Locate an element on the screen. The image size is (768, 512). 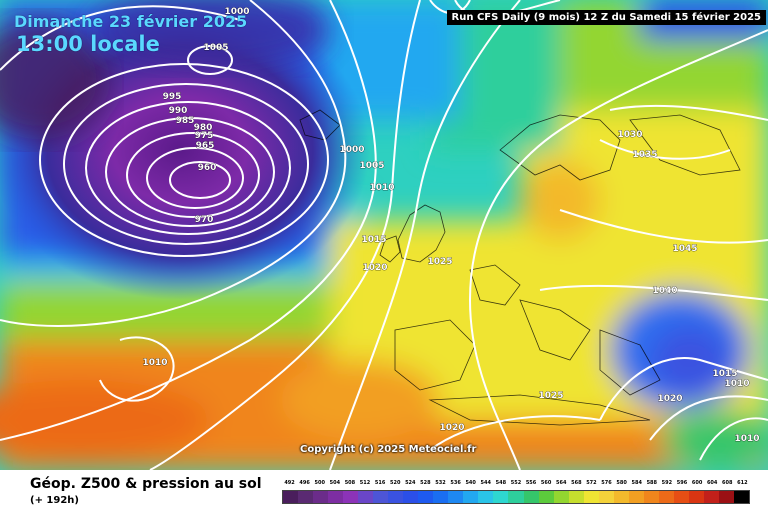
legend-value: 600 is located at coordinates (697, 483).